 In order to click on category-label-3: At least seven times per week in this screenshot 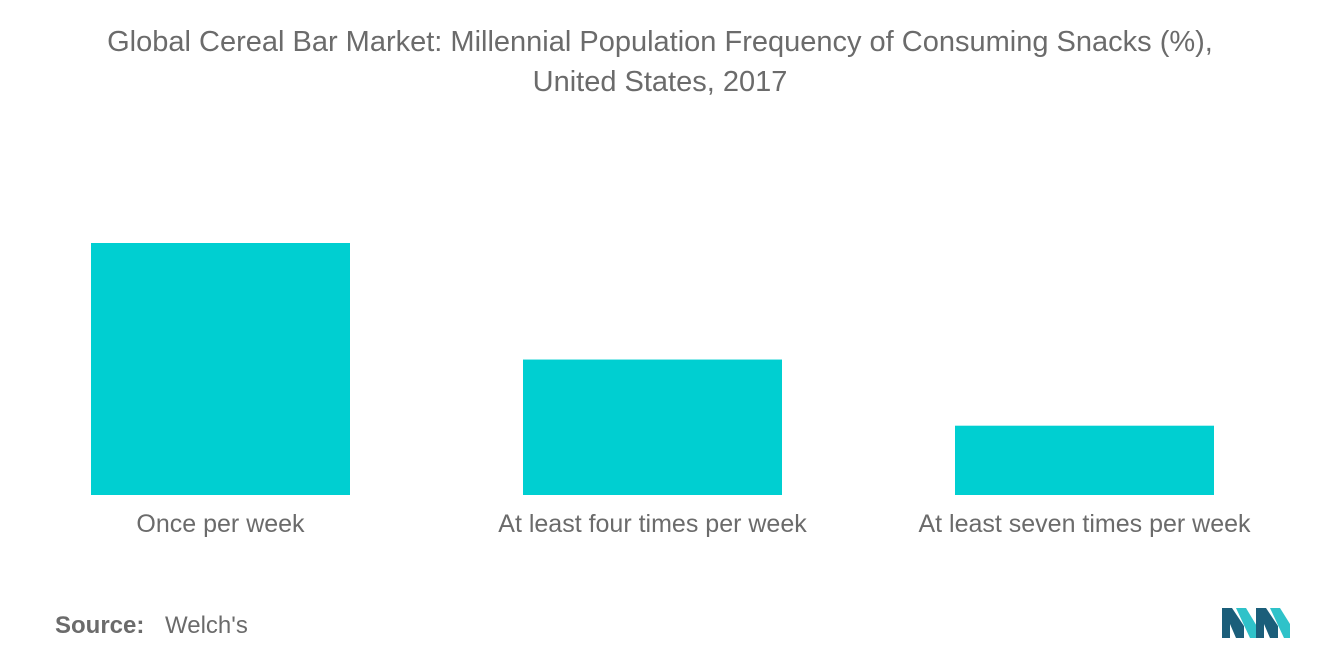, I will do `click(1084, 524)`.